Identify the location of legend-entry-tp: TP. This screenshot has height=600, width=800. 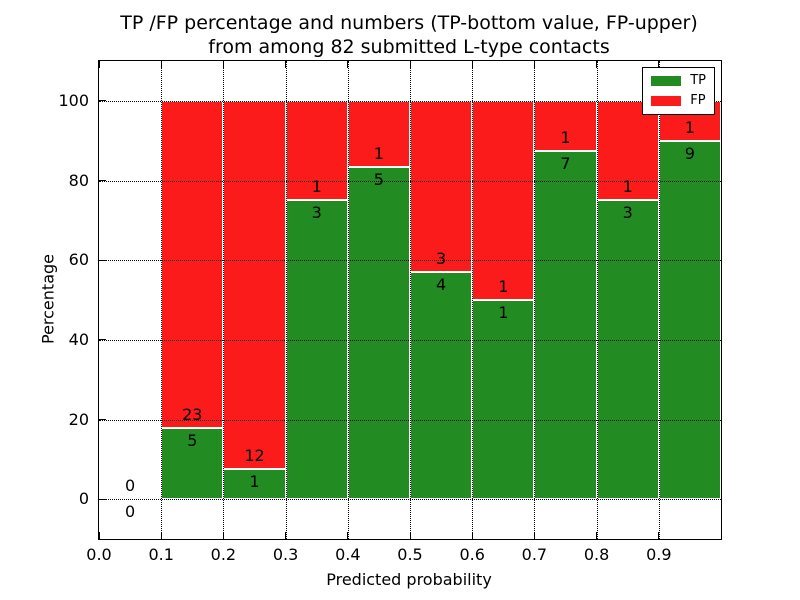
(678, 81).